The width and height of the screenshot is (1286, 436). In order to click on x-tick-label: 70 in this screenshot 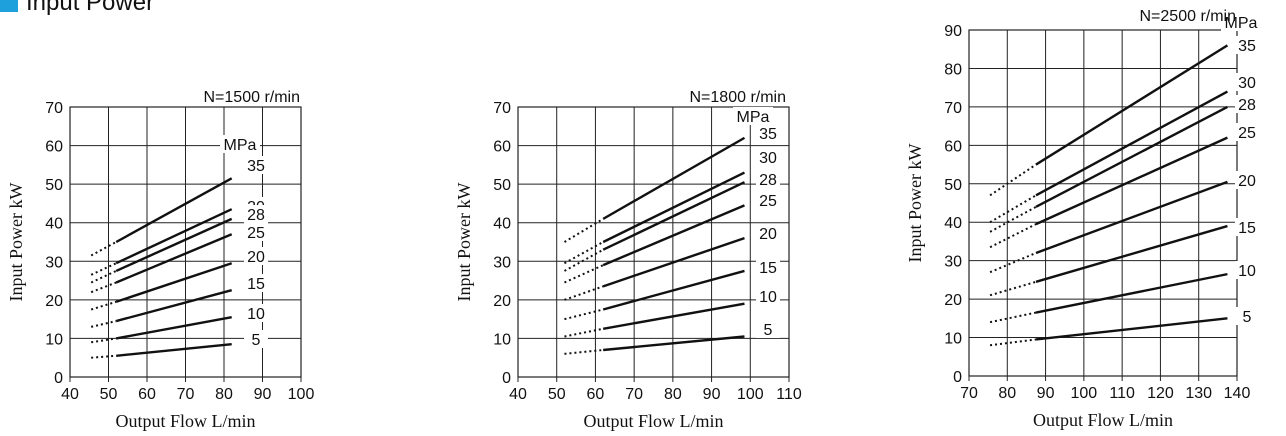, I will do `click(186, 394)`.